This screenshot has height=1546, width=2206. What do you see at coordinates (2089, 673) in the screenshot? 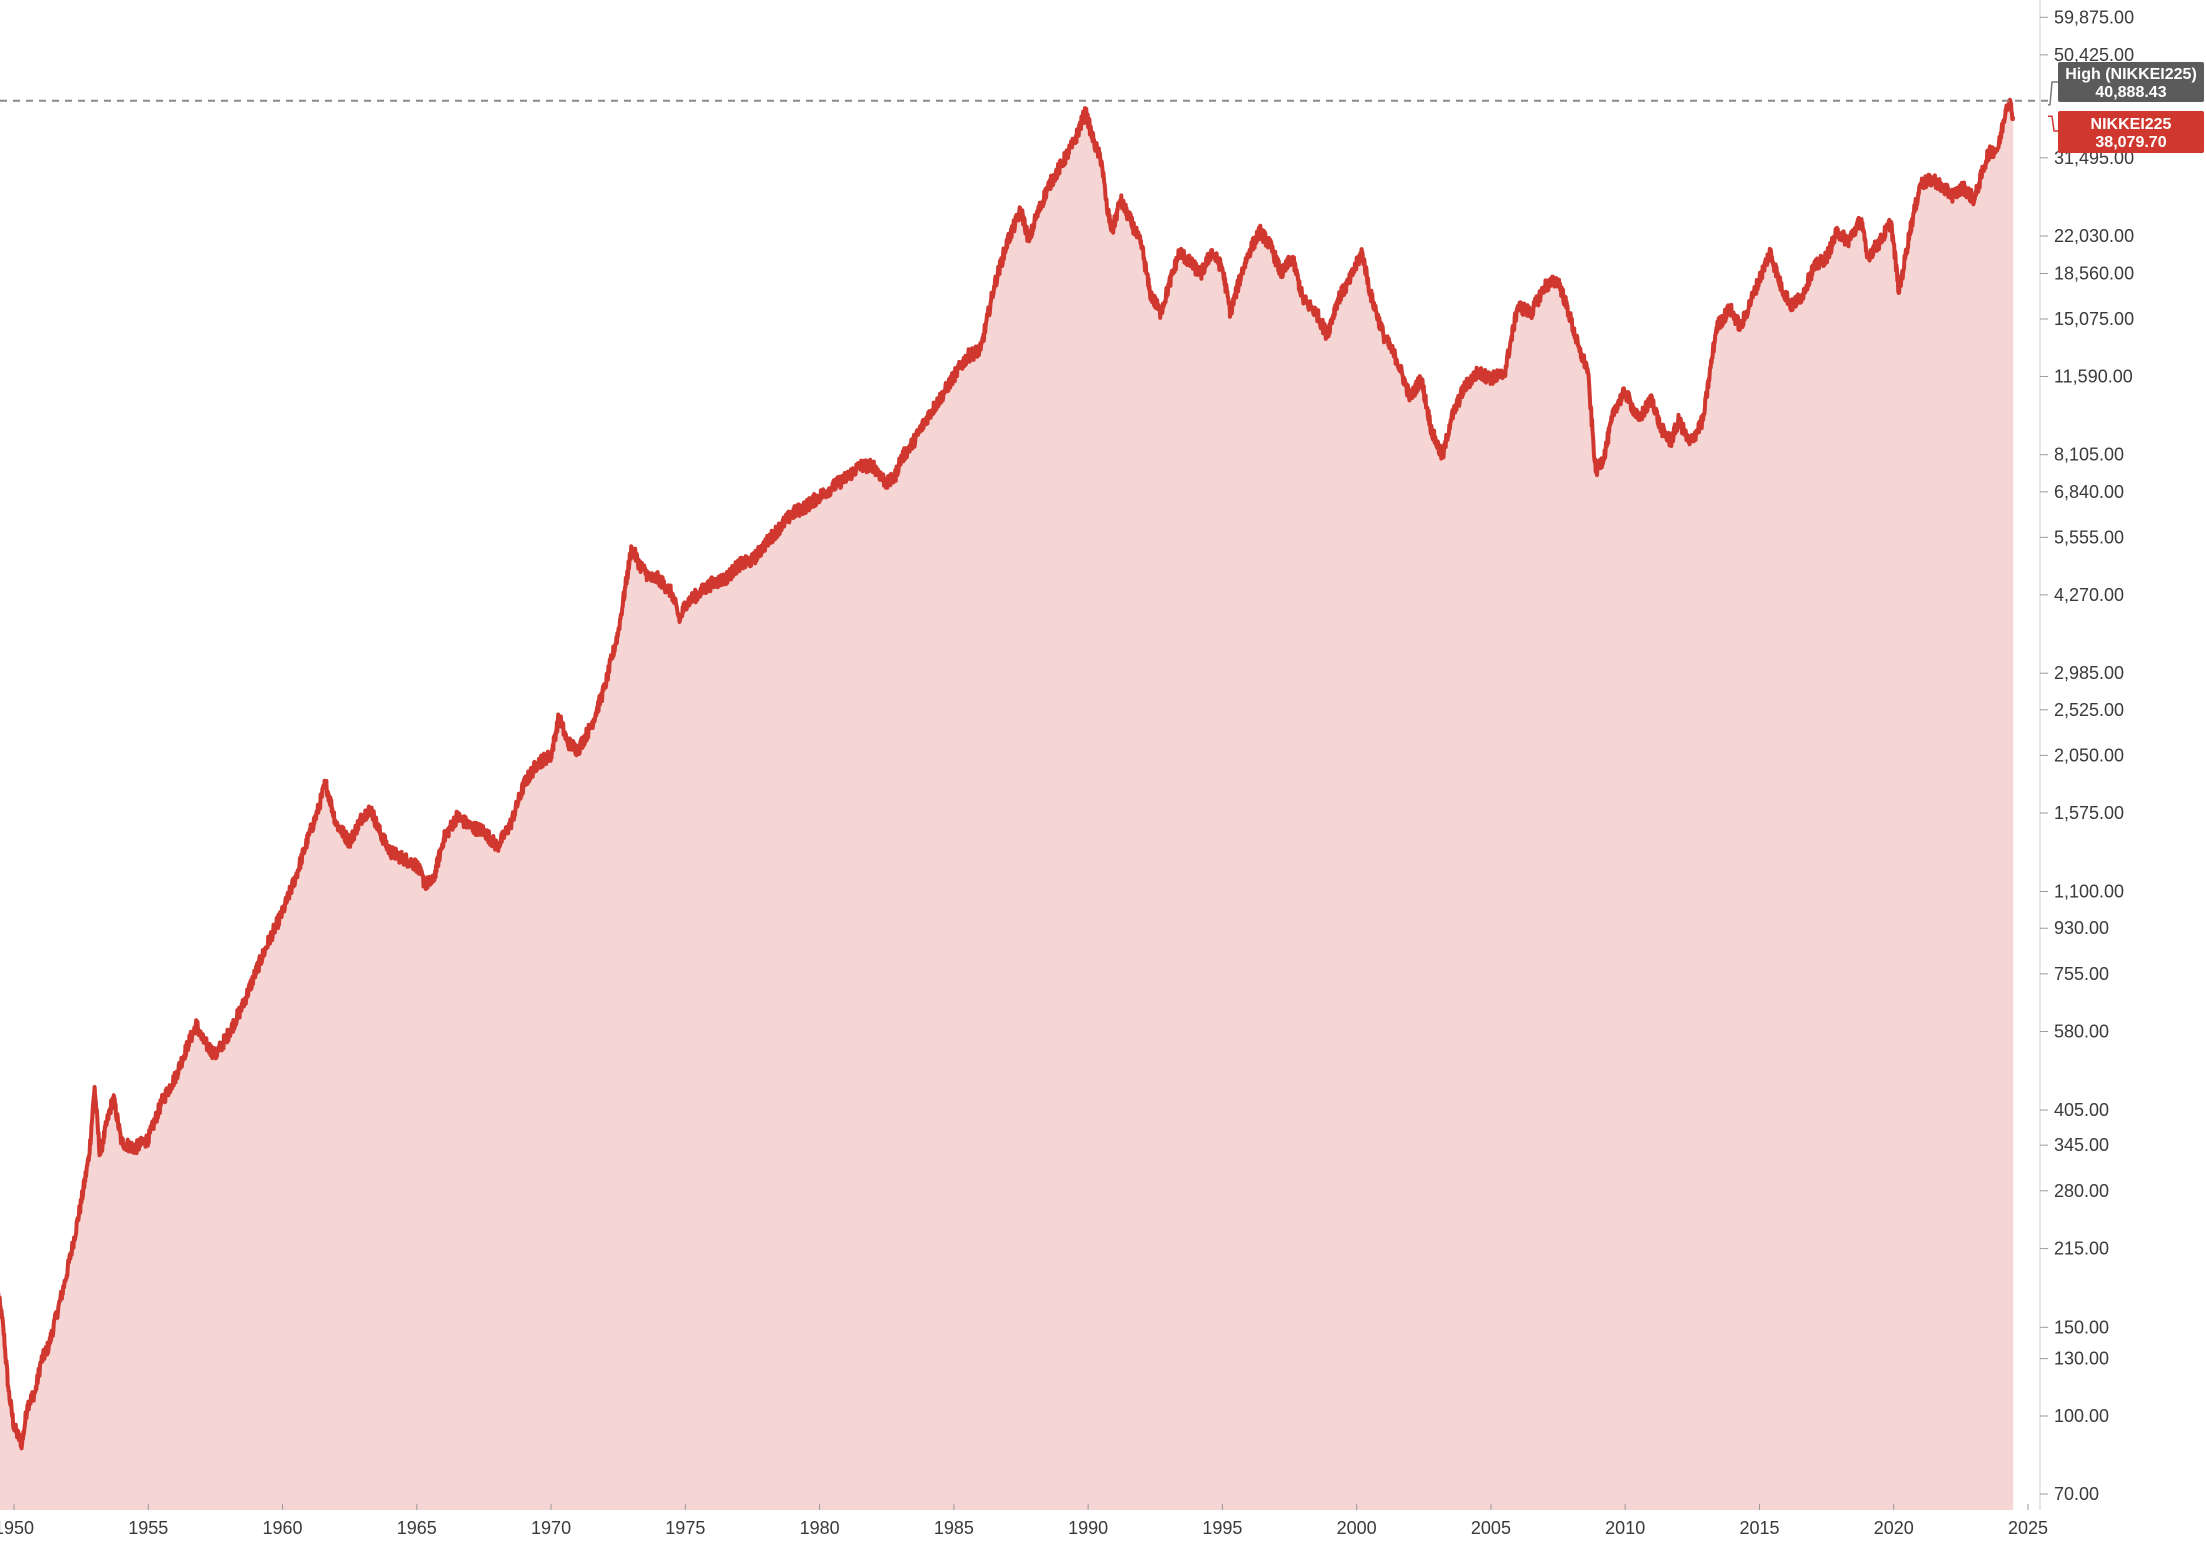
I see `y-tick-label: 2,985.00` at bounding box center [2089, 673].